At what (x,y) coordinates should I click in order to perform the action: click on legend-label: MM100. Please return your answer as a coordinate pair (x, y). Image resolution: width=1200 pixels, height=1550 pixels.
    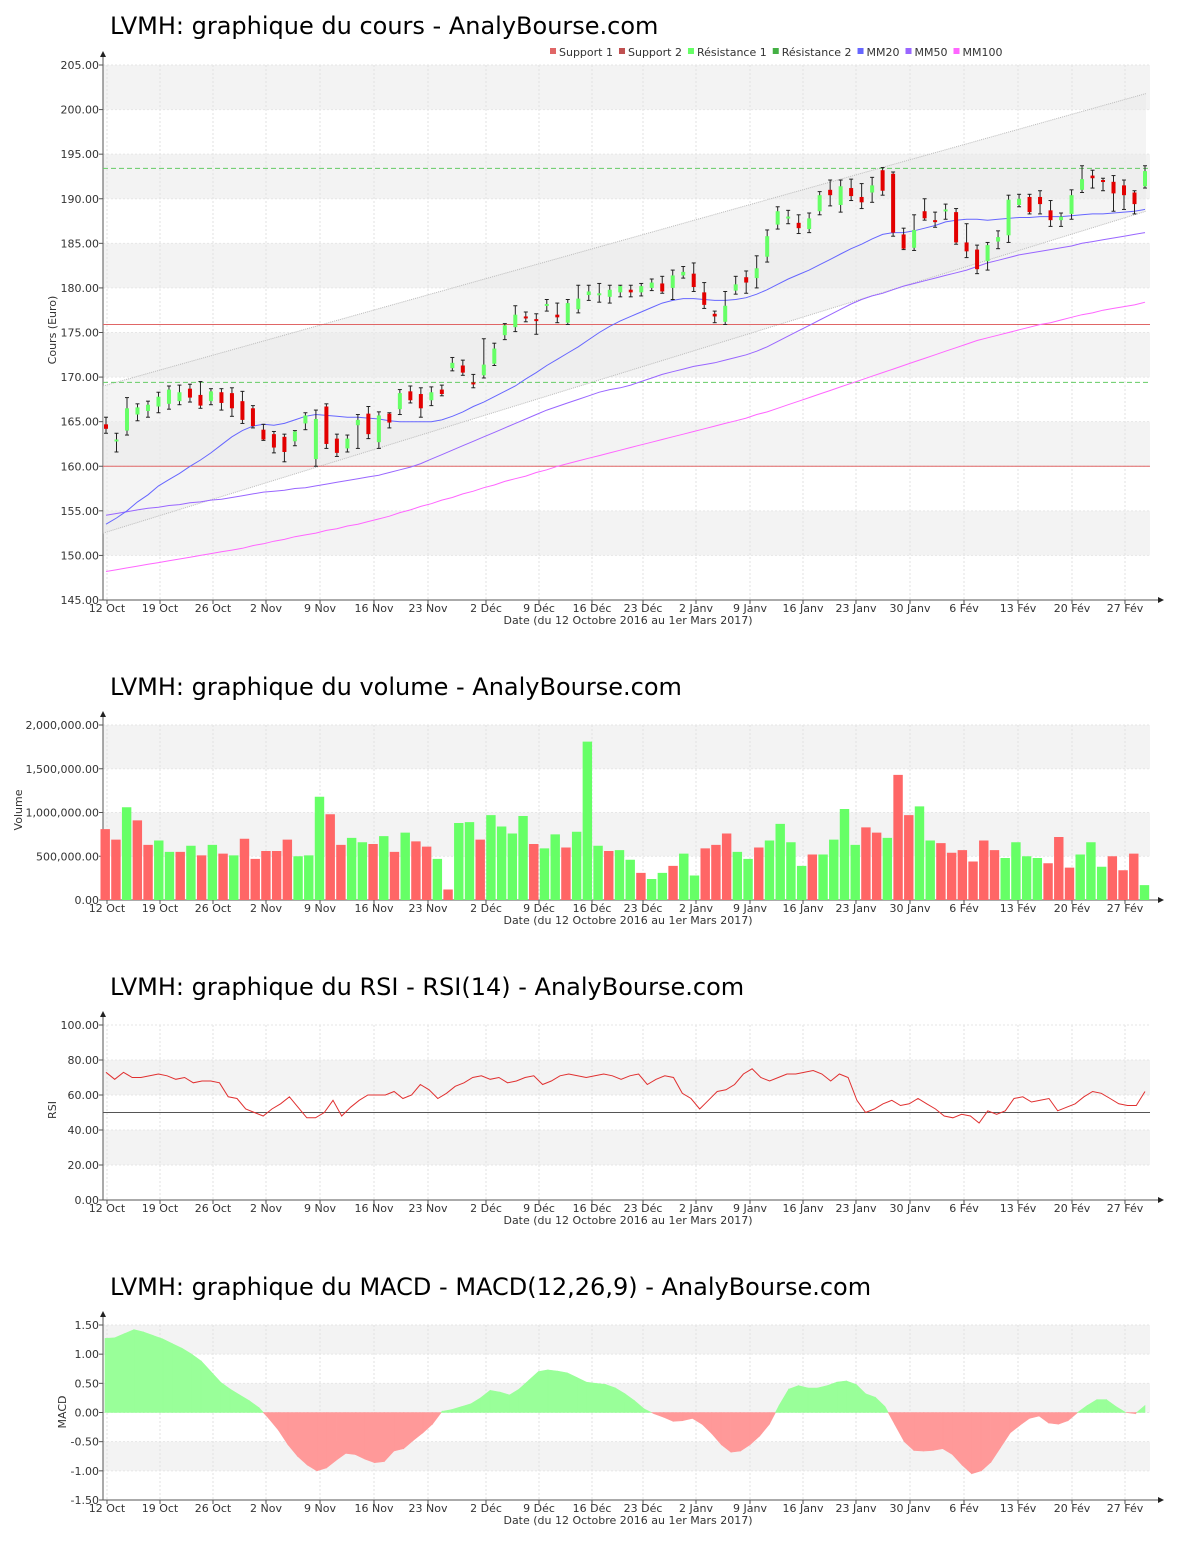
    Looking at the image, I should click on (983, 52).